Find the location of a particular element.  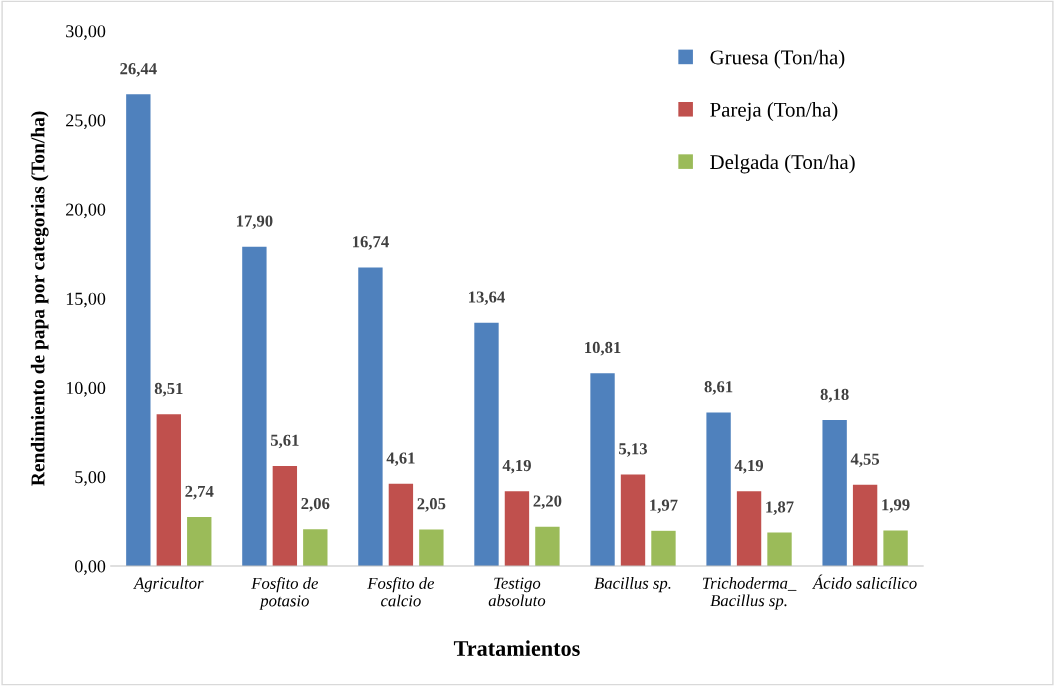

data-label: 10,81 is located at coordinates (603, 348).